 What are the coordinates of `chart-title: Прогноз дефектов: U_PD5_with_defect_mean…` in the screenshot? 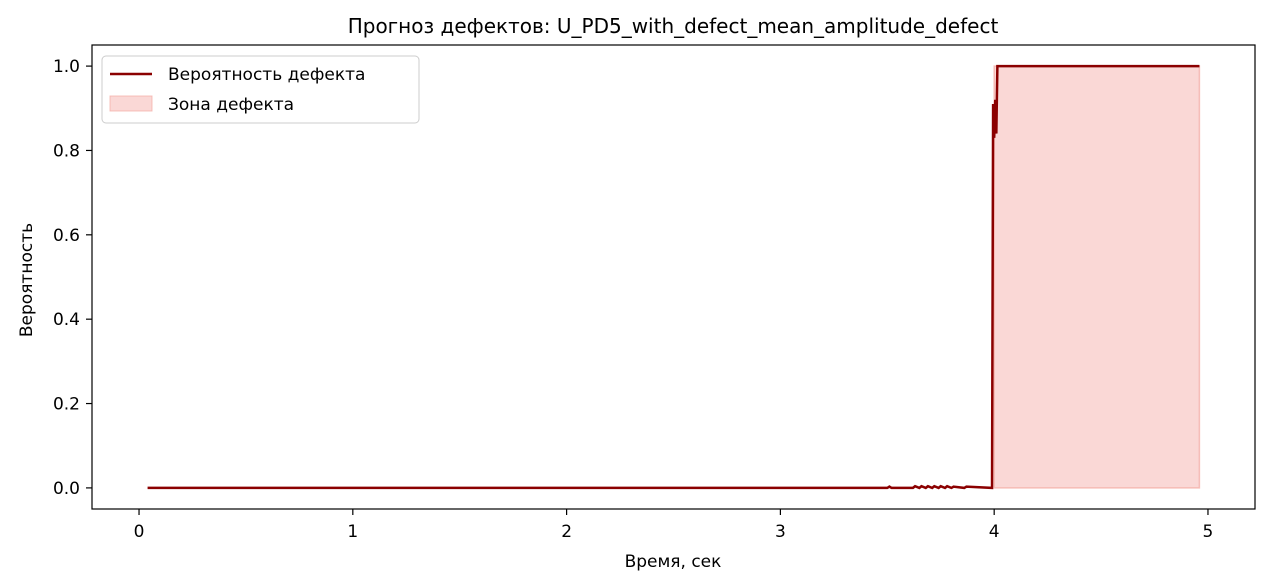 It's located at (673, 26).